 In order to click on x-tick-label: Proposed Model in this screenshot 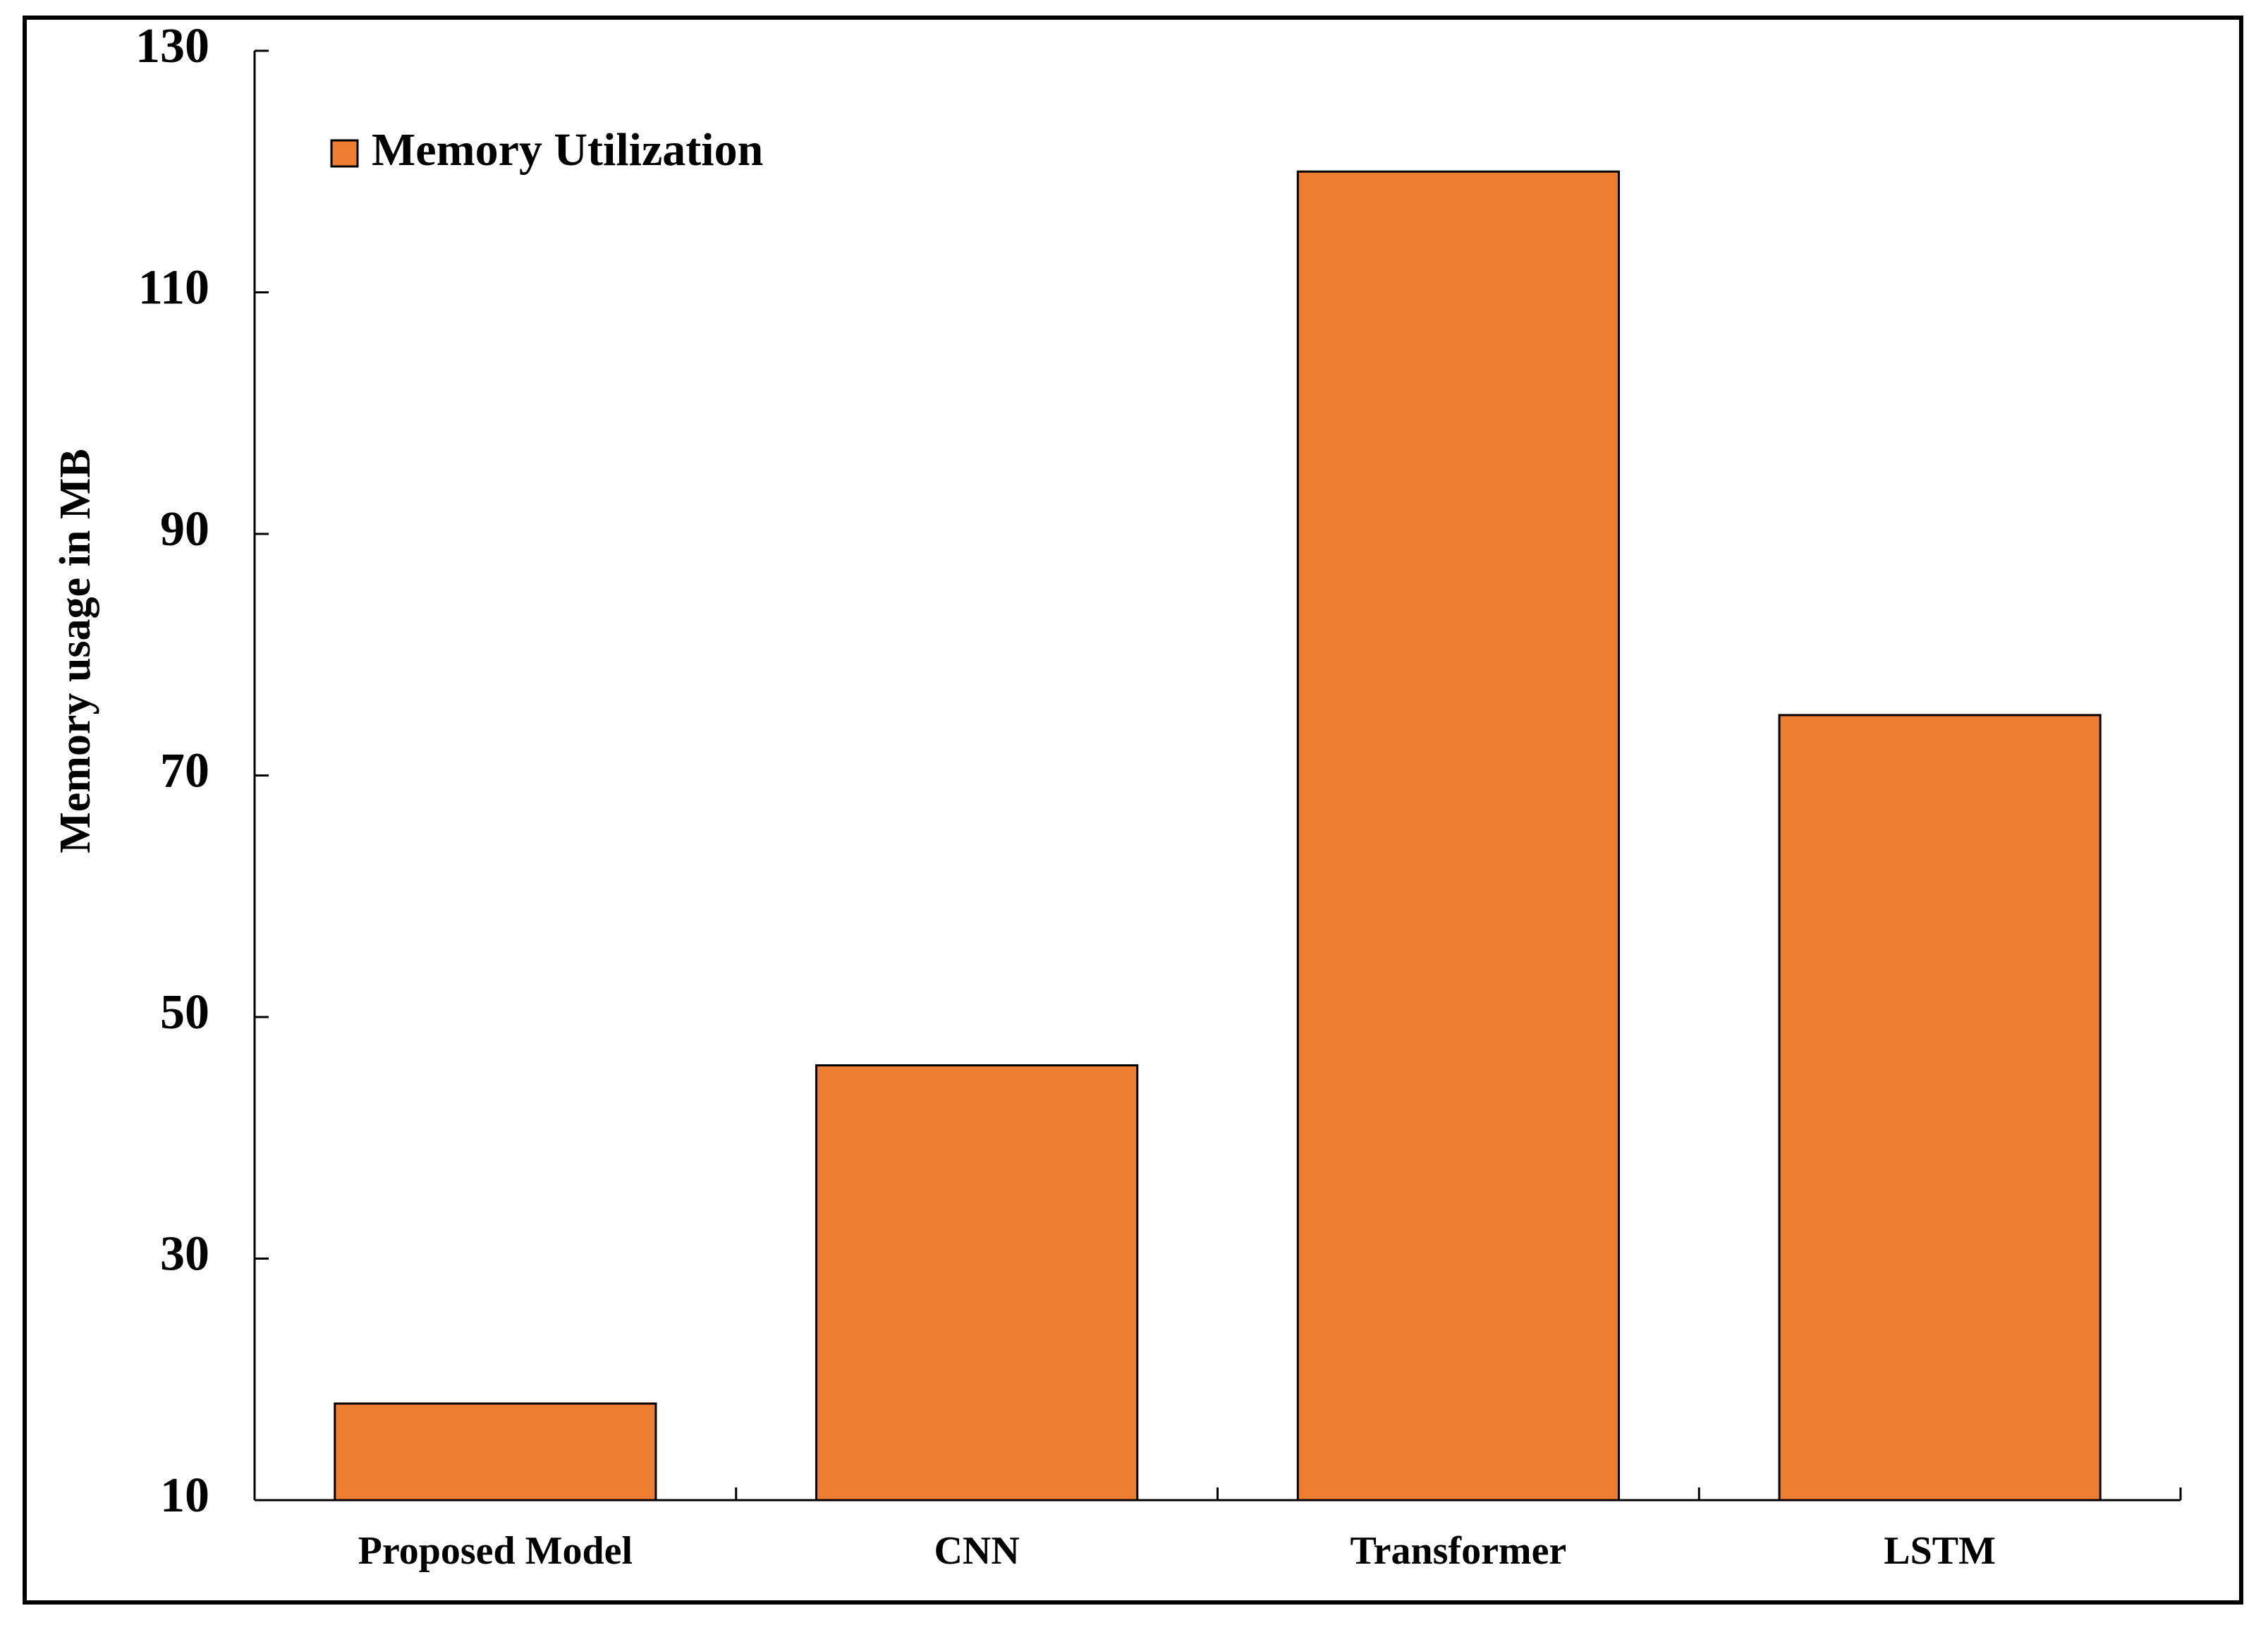, I will do `click(495, 1551)`.